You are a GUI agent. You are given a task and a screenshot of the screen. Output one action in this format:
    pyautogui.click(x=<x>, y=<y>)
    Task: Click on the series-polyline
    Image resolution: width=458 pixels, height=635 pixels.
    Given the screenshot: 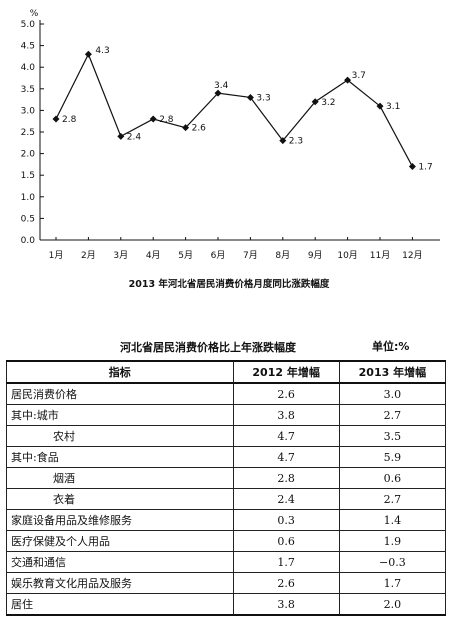 What is the action you would take?
    pyautogui.click(x=234, y=109)
    